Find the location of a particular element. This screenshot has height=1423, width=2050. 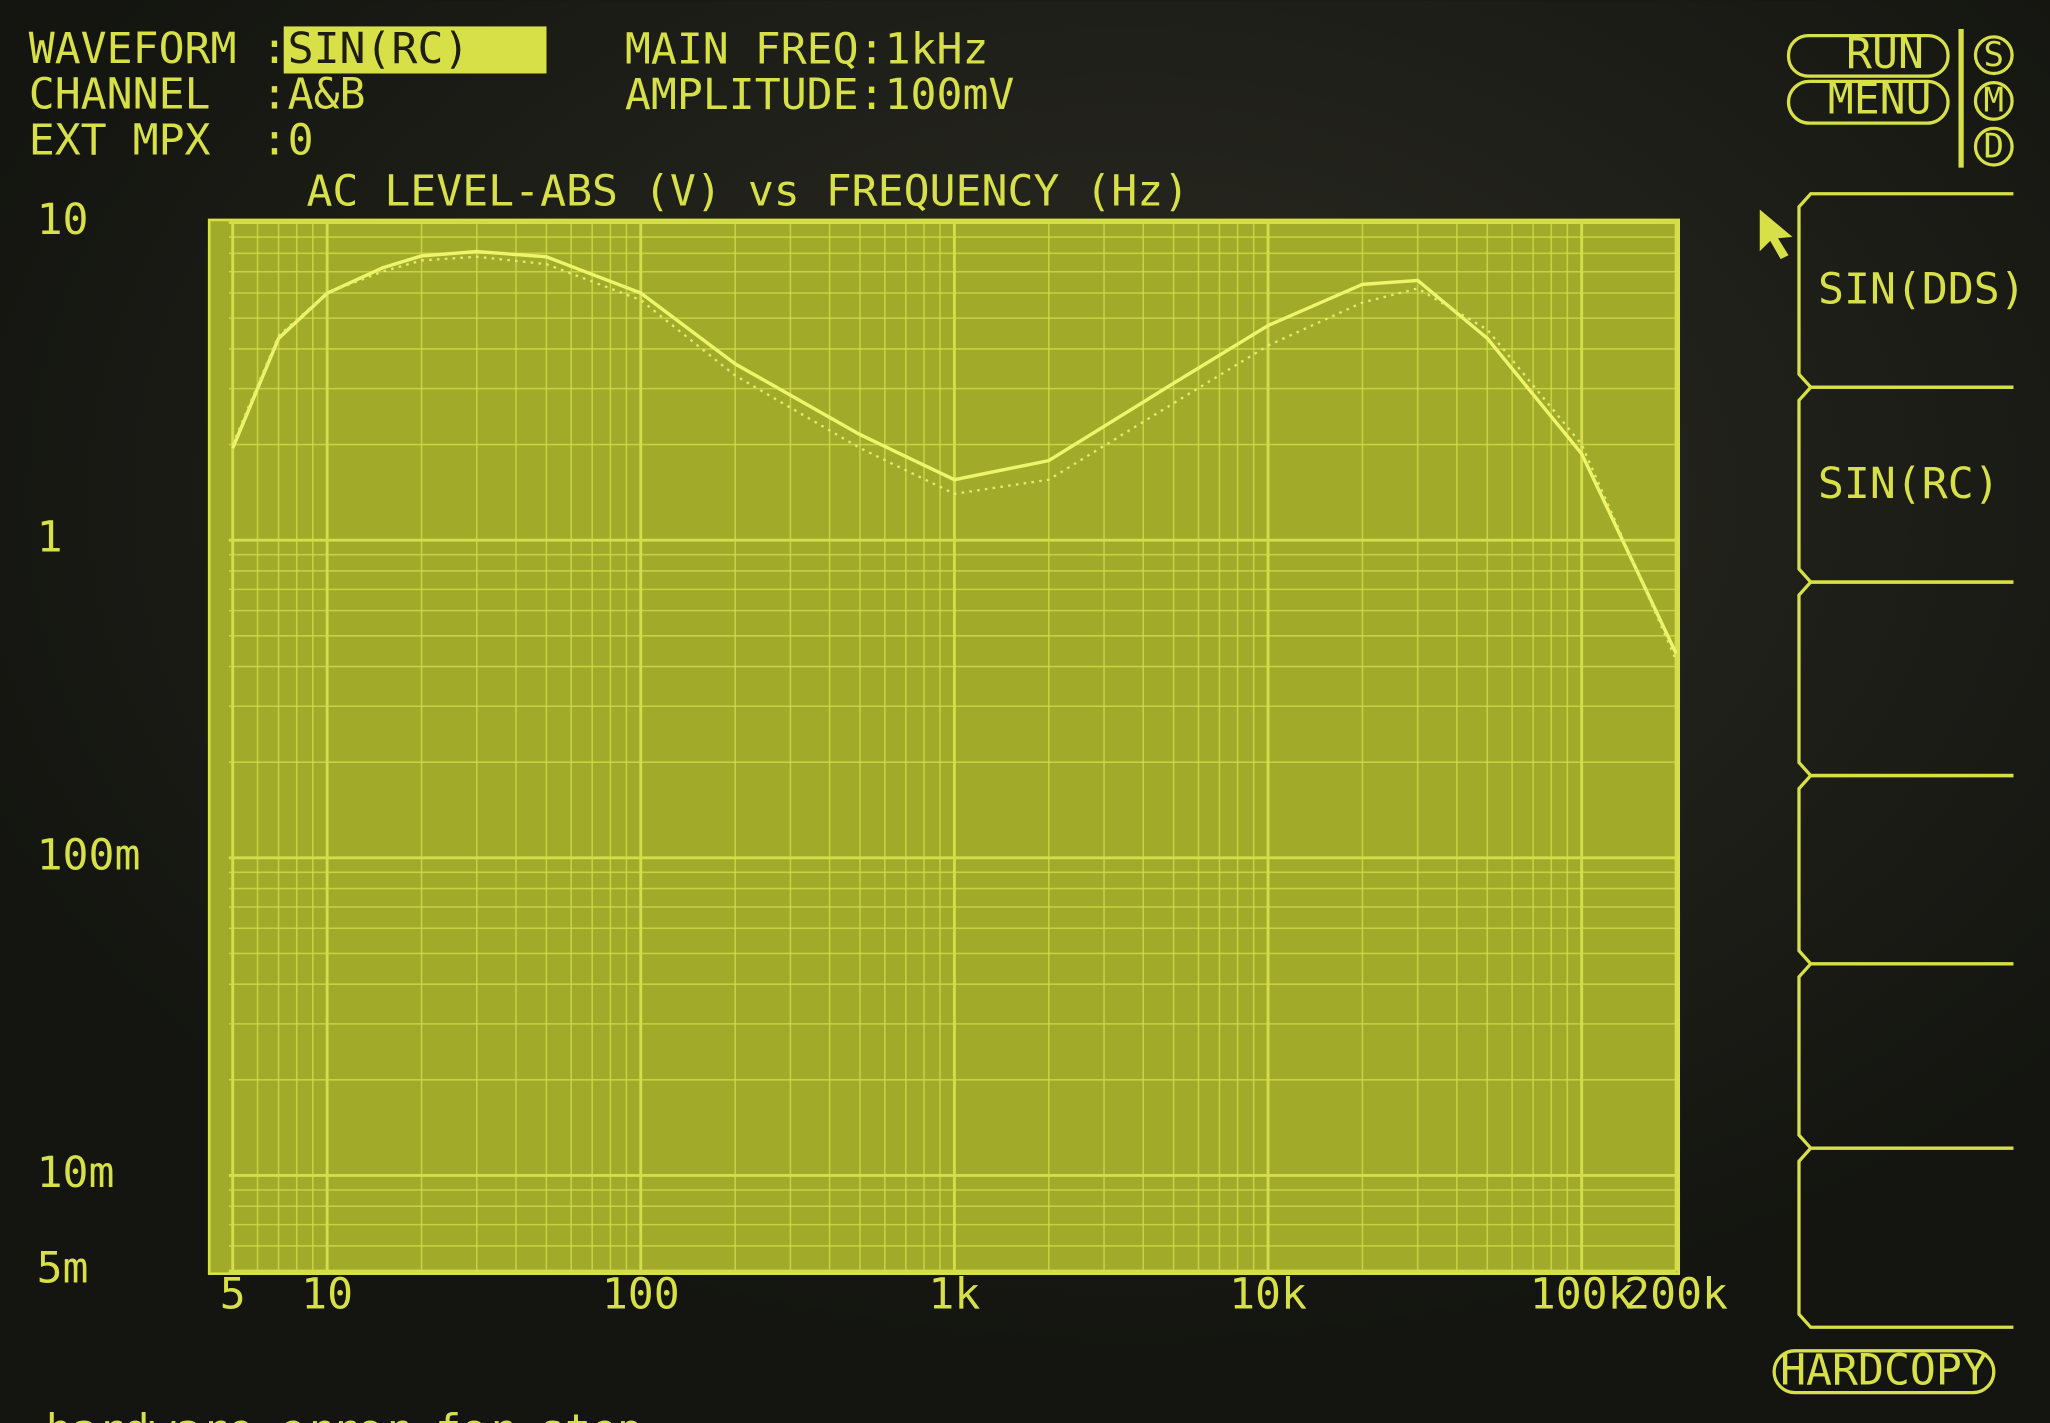

y-tick-label: 100m is located at coordinates (89, 855).